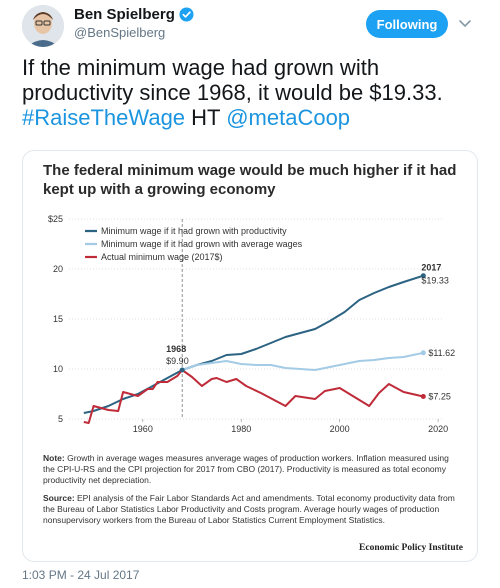  What do you see at coordinates (177, 361) in the screenshot?
I see `annotation-1968-value: $9.90` at bounding box center [177, 361].